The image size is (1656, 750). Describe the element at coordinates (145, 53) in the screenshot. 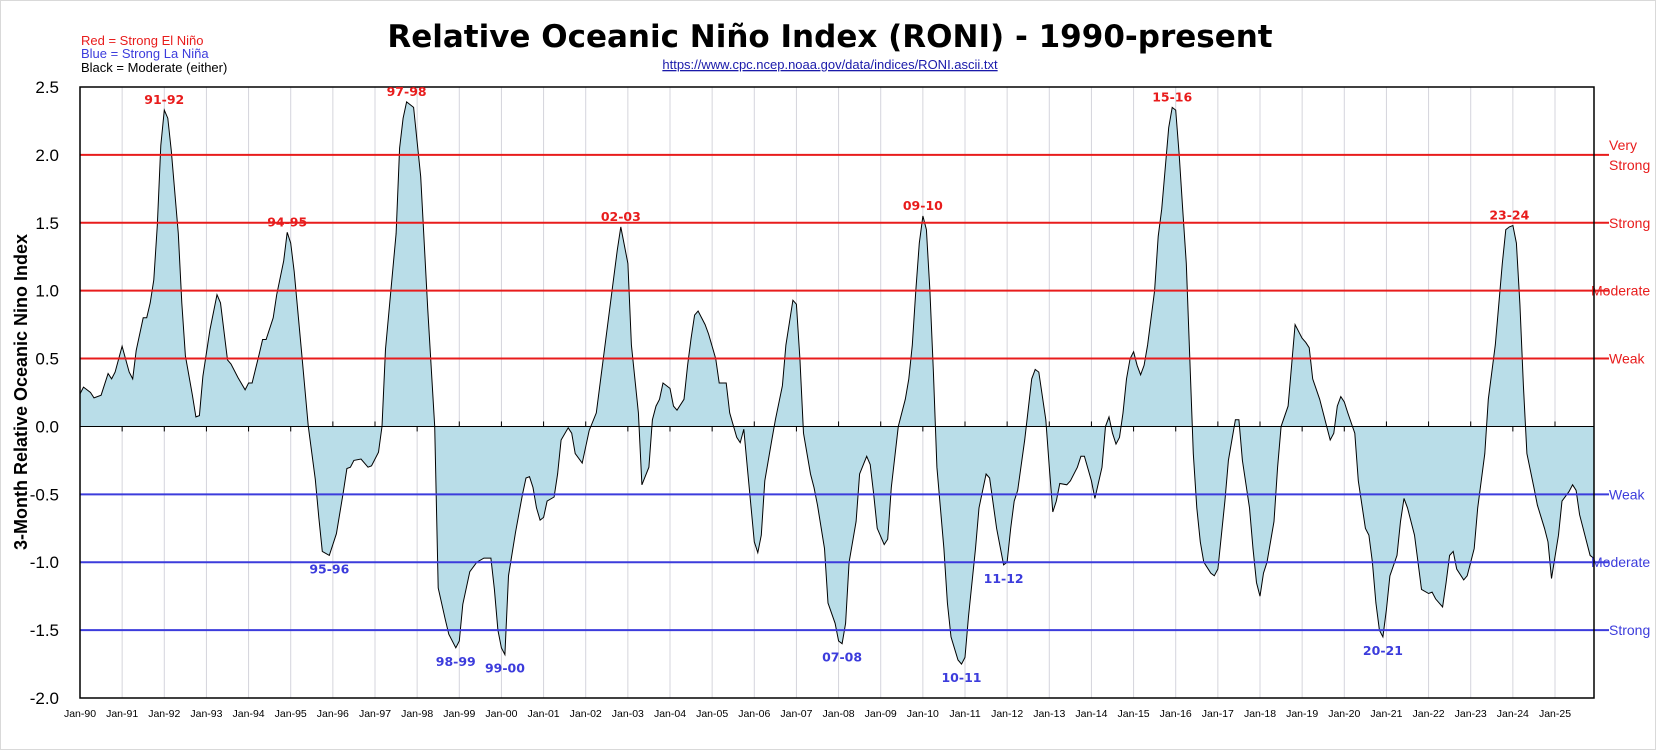

I see `legend-note-la-nina: Blue = Strong La Niña` at that location.